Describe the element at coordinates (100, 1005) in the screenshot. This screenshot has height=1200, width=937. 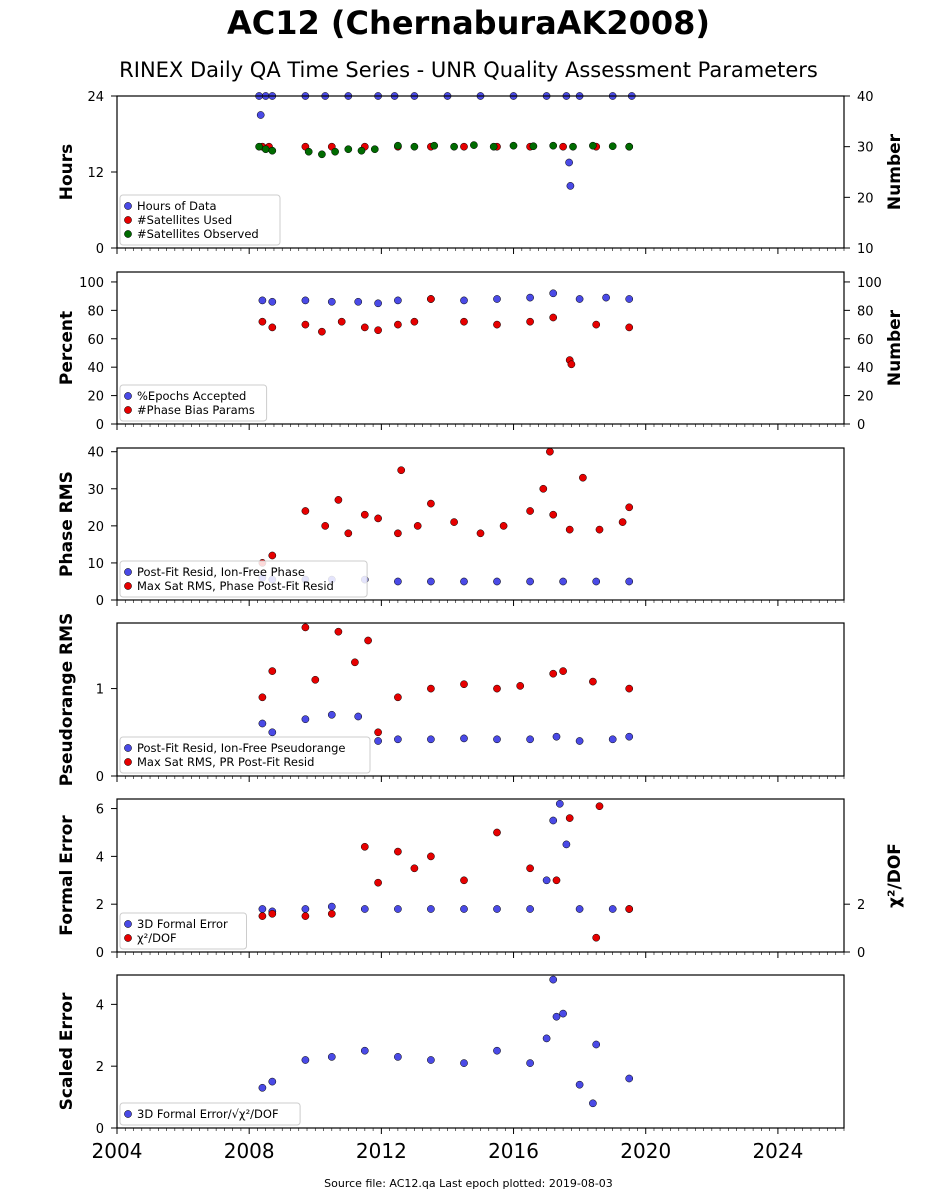
I see `y-tick-label: 4` at that location.